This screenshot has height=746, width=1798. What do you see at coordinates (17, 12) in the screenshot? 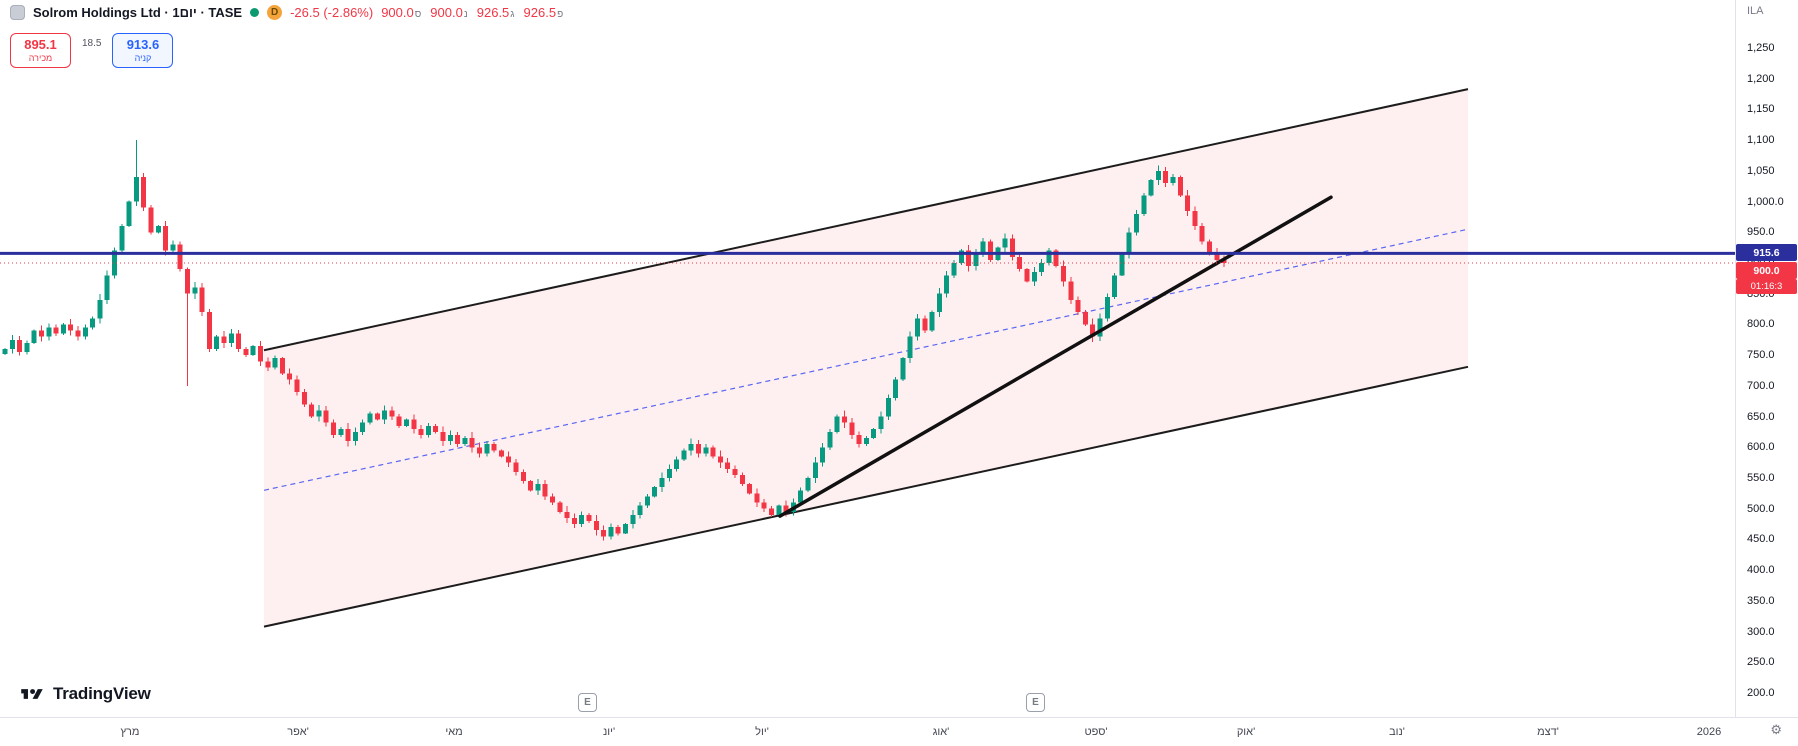
I see `symbol-logo` at bounding box center [17, 12].